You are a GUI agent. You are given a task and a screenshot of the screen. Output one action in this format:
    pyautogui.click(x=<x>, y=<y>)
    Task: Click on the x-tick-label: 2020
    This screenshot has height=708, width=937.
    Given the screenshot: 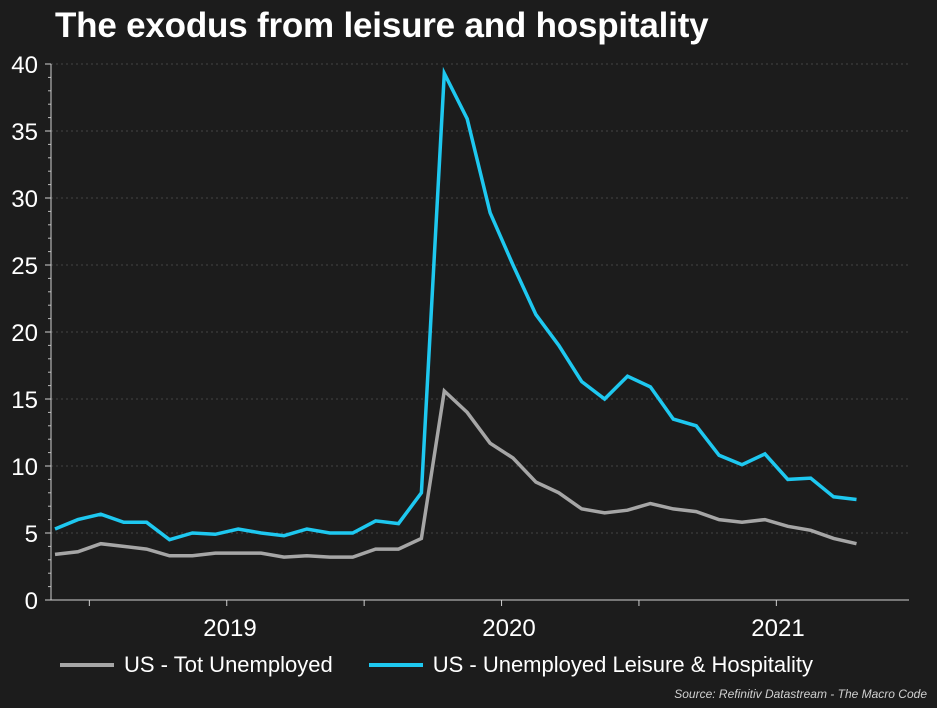 What is the action you would take?
    pyautogui.click(x=508, y=628)
    